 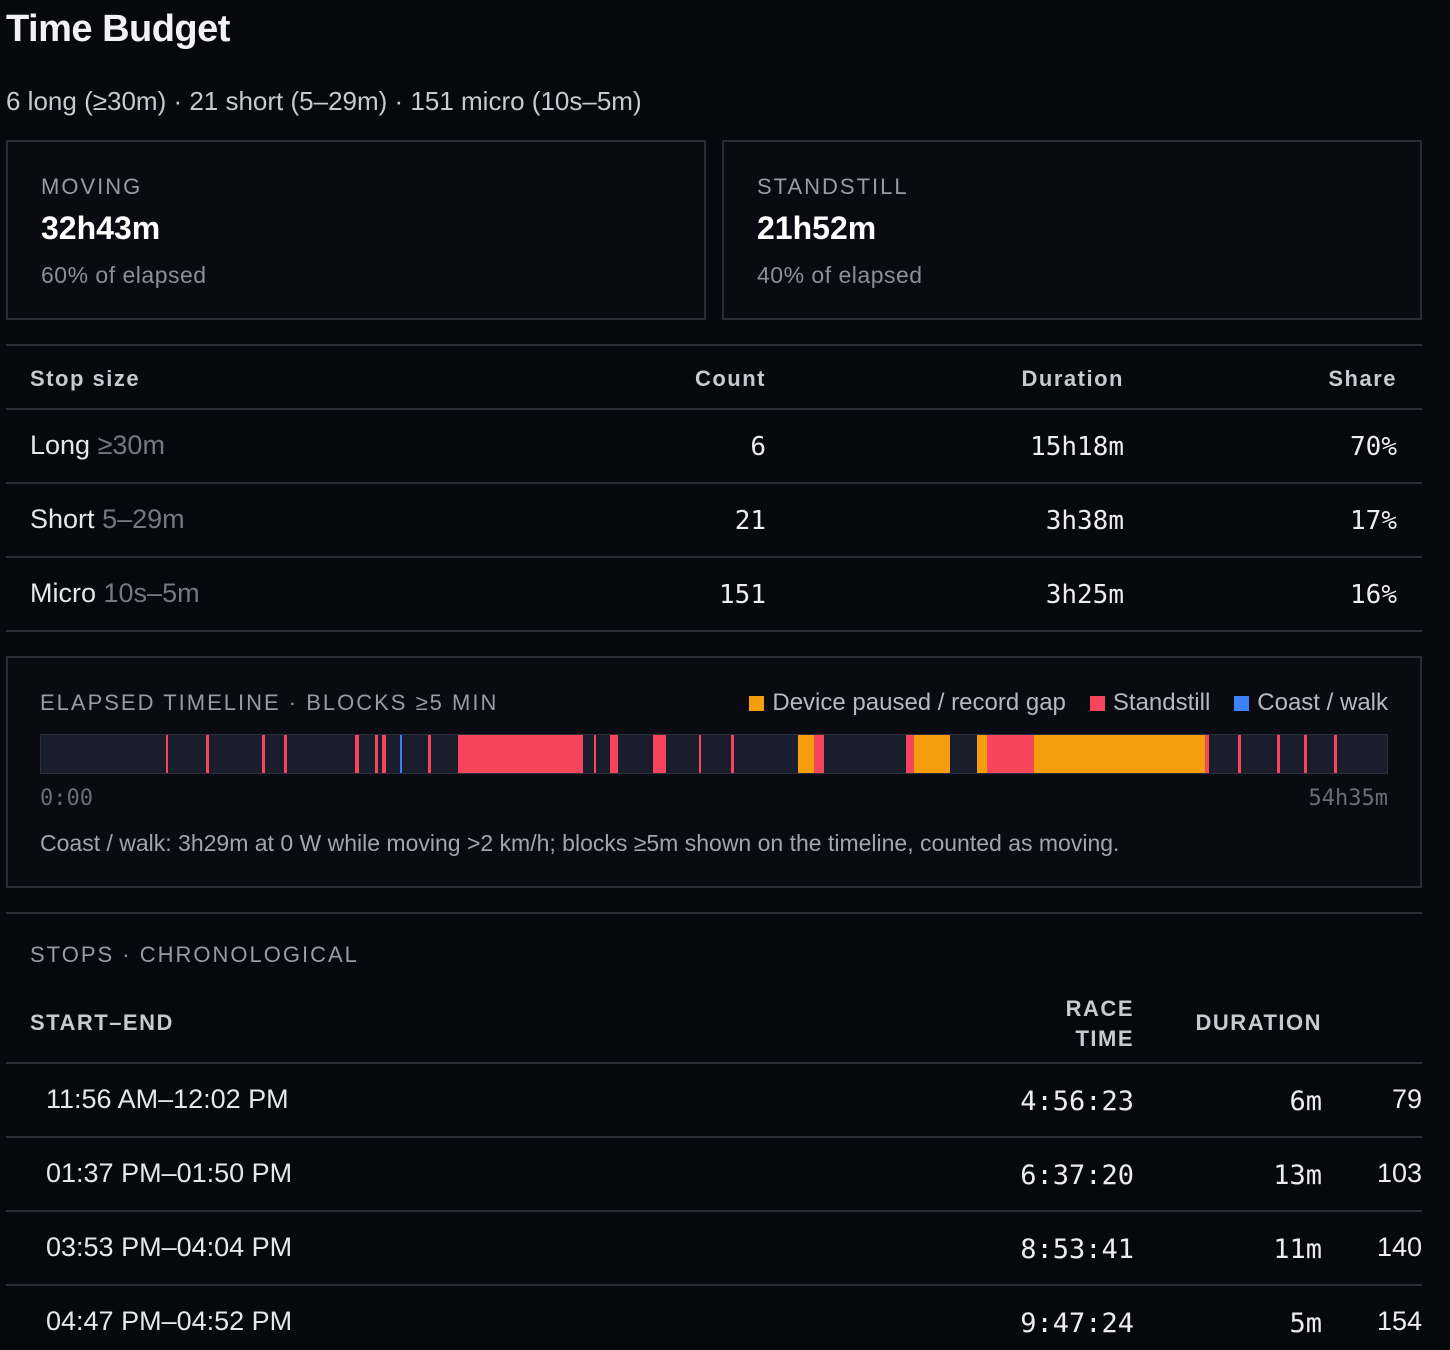 I want to click on stop-size-name: Short 5–29m, so click(x=107, y=519).